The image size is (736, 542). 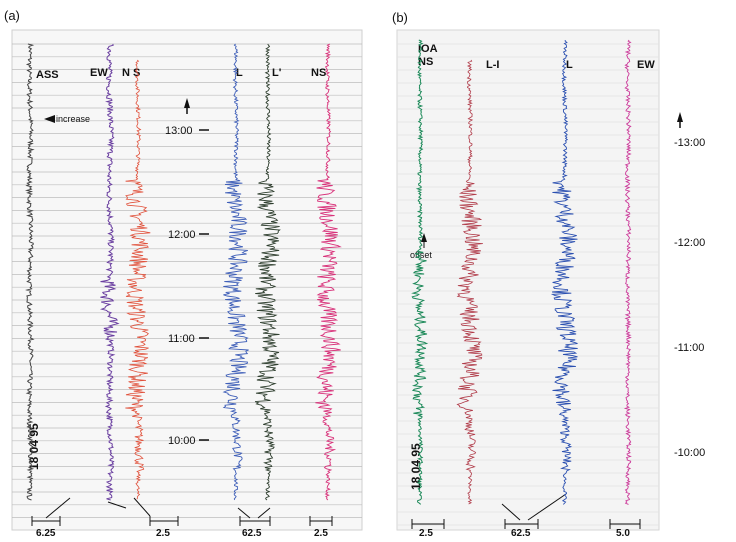 What do you see at coordinates (569, 65) in the screenshot?
I see `panel-b-trace-label-l: L` at bounding box center [569, 65].